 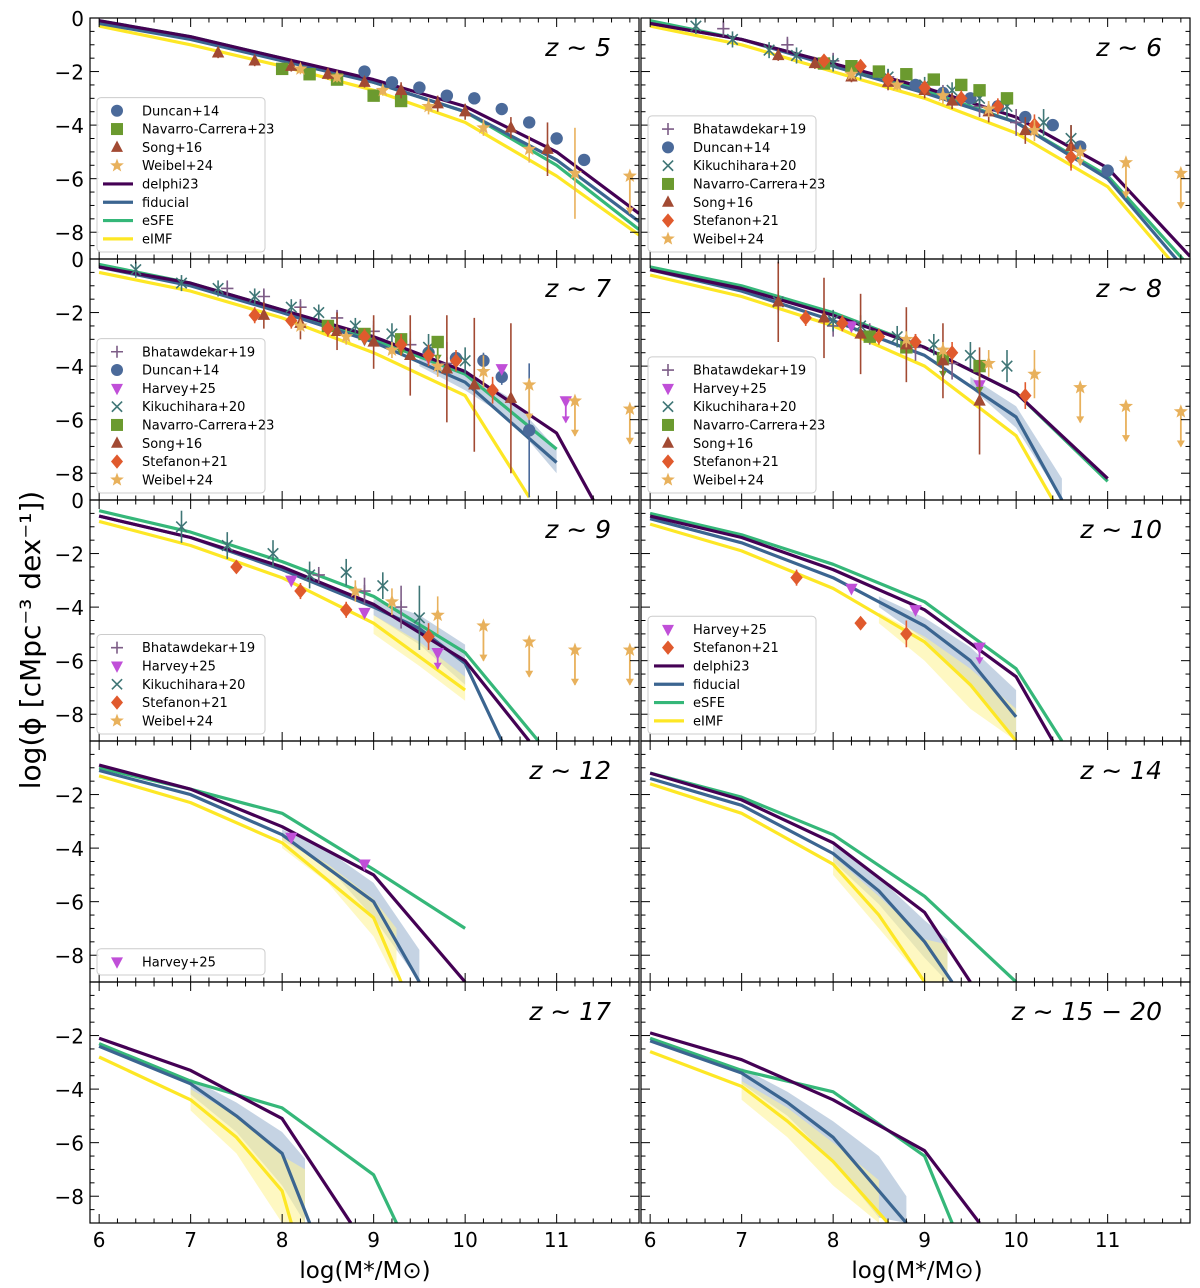 What do you see at coordinates (569, 1011) in the screenshot?
I see `panel-title: z ∼ 17` at bounding box center [569, 1011].